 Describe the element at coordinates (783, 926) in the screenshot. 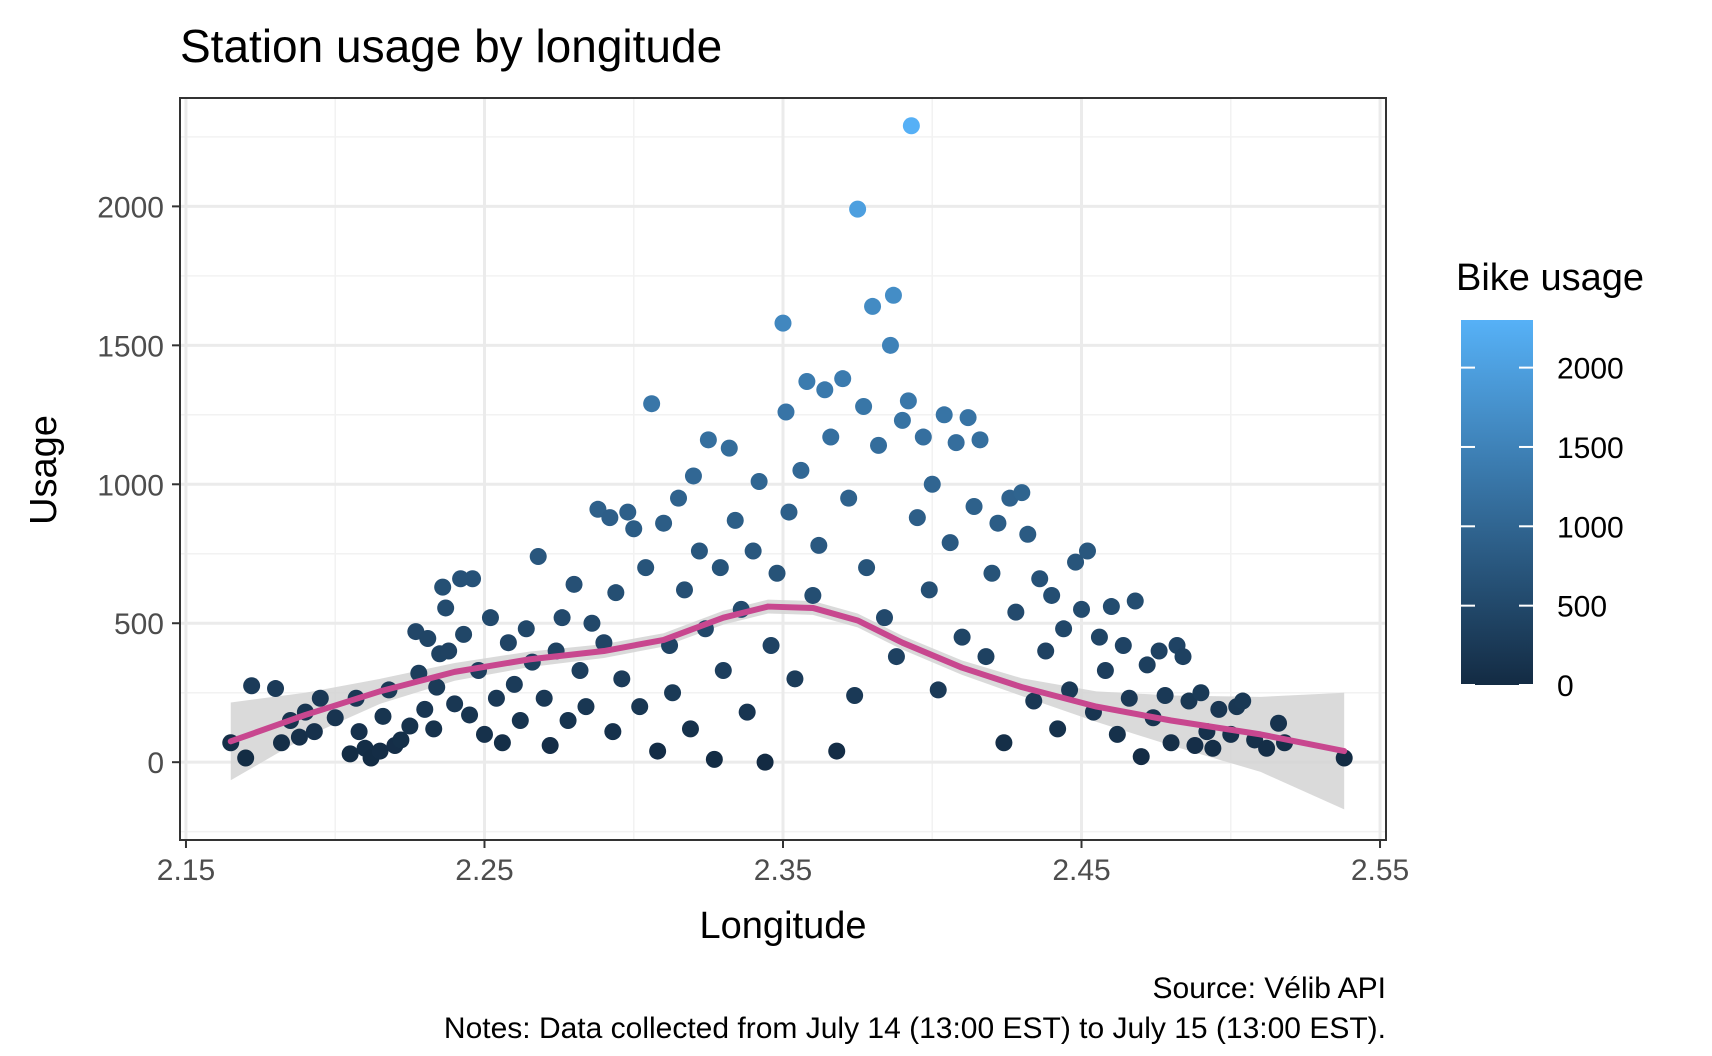

I see `x-axis-label: Longitude` at that location.